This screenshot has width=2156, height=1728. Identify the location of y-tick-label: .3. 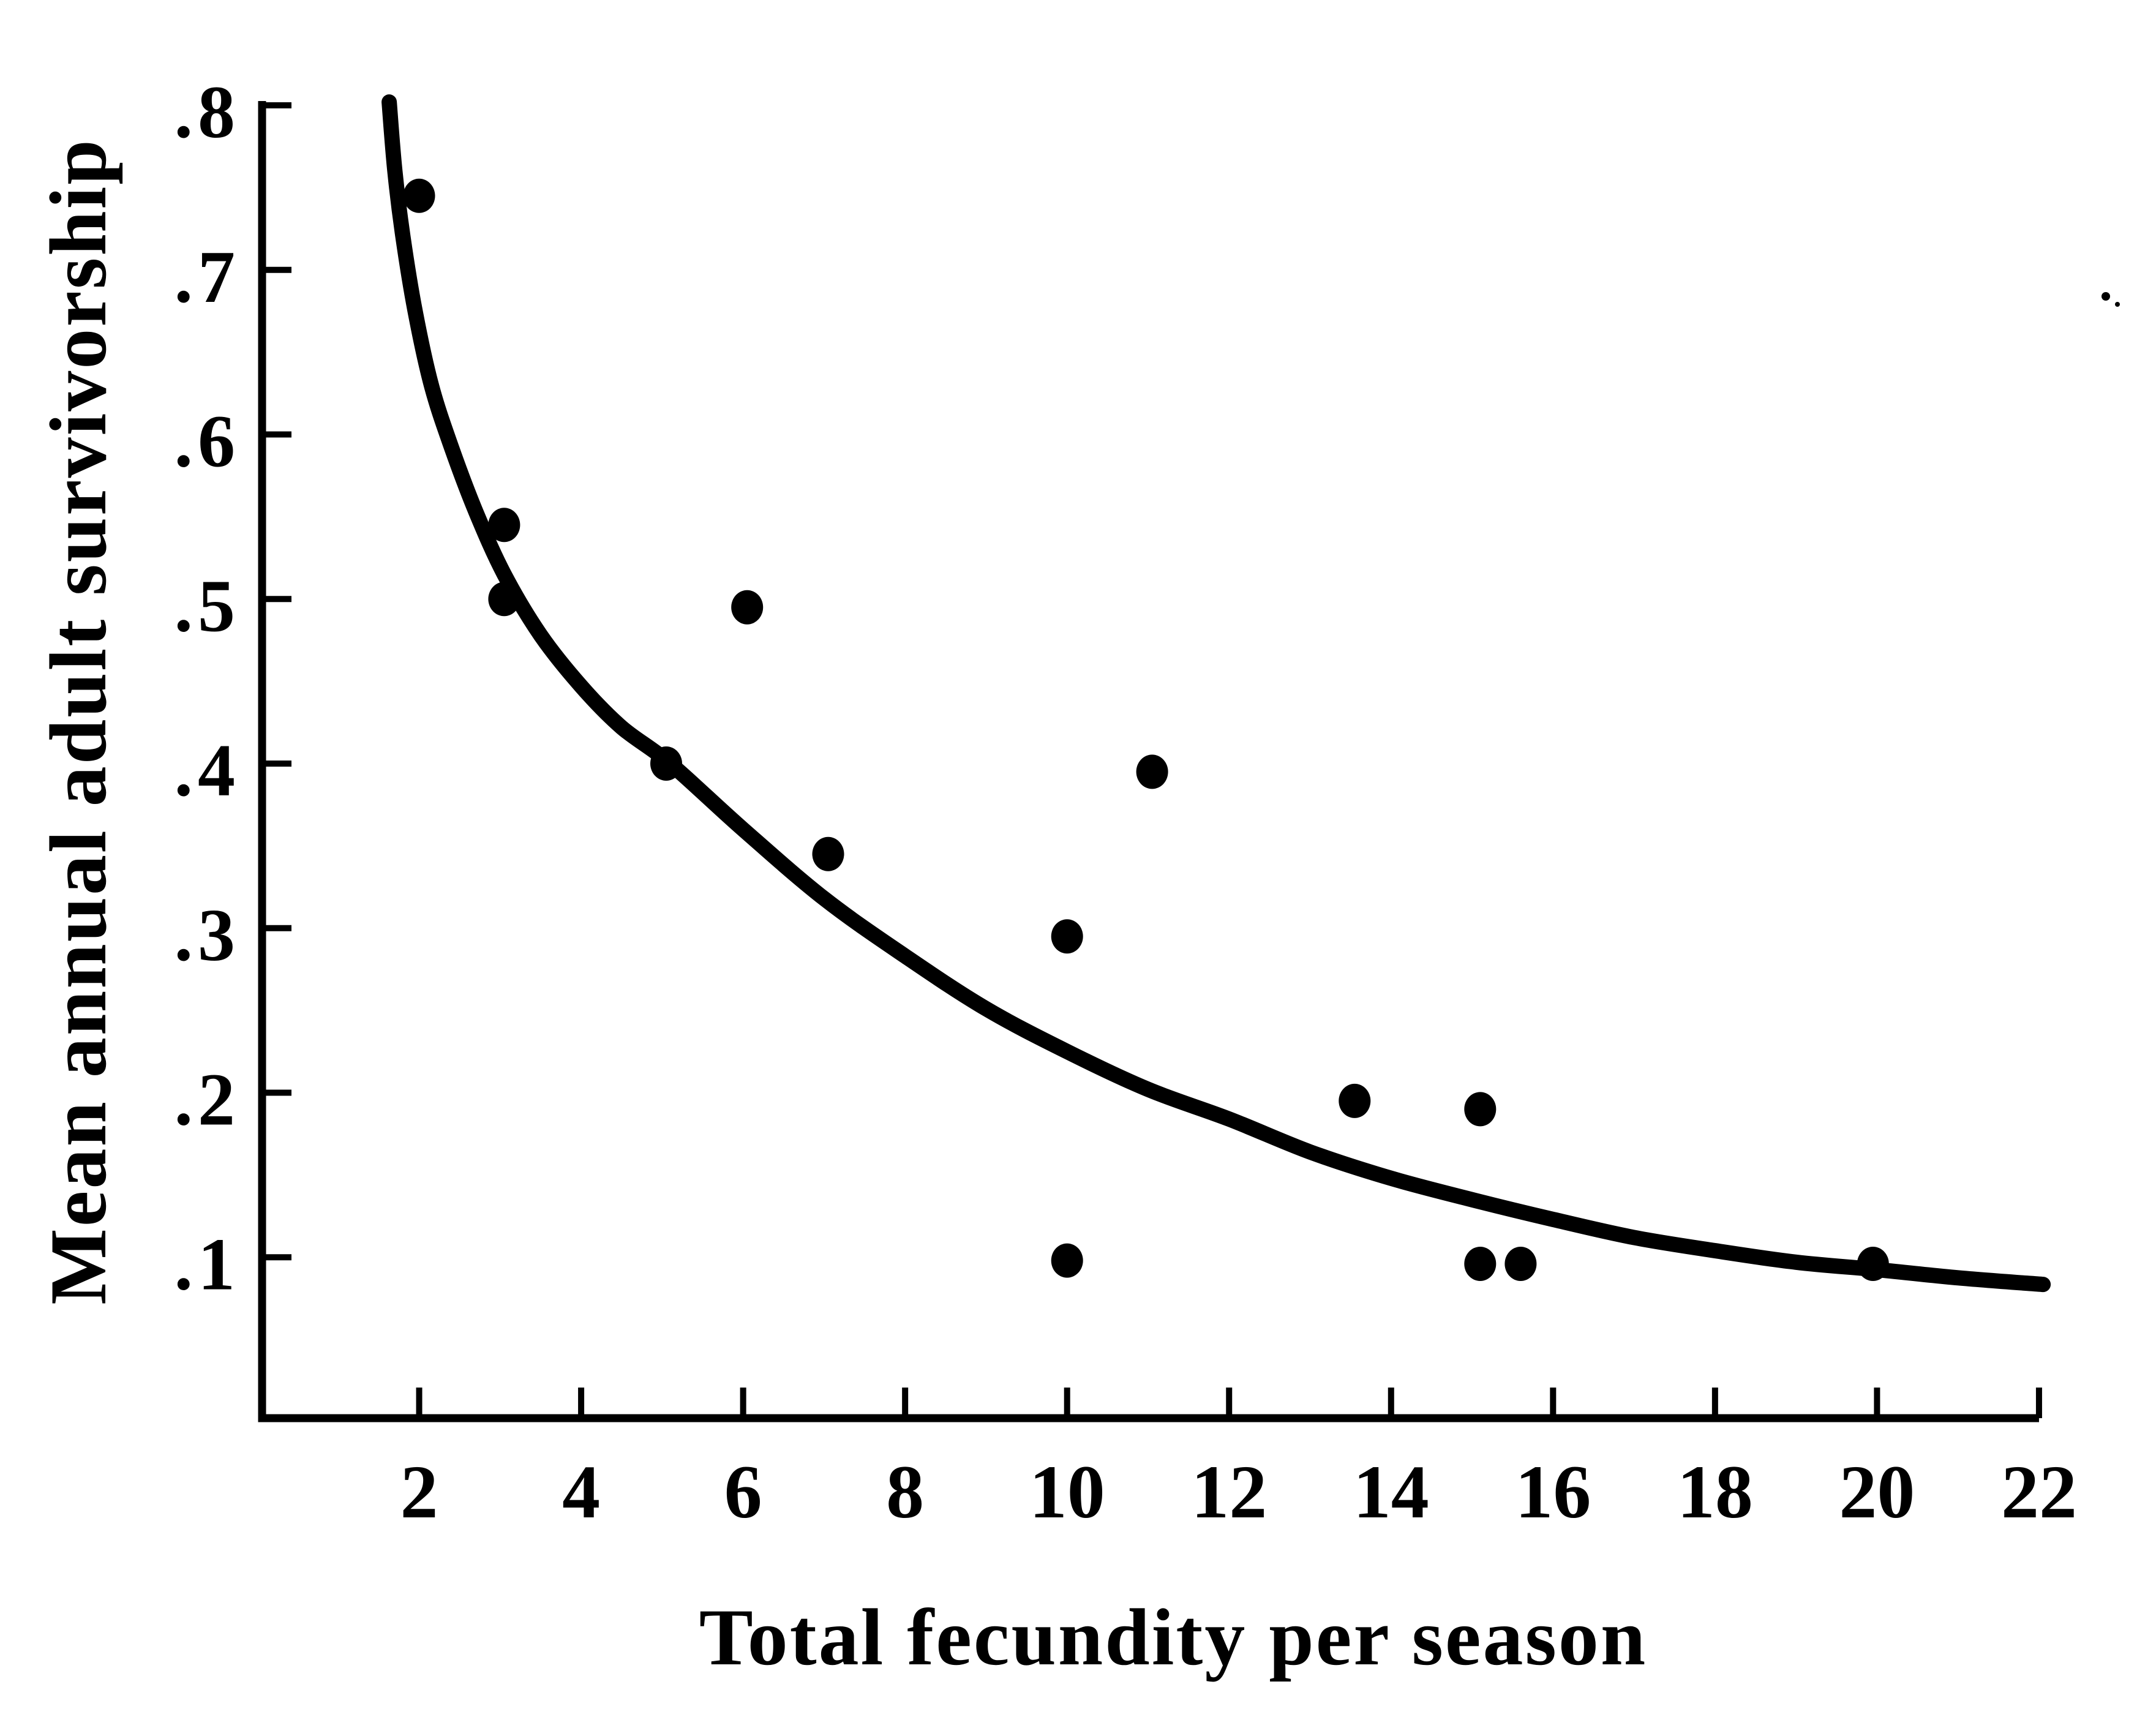
(208, 935).